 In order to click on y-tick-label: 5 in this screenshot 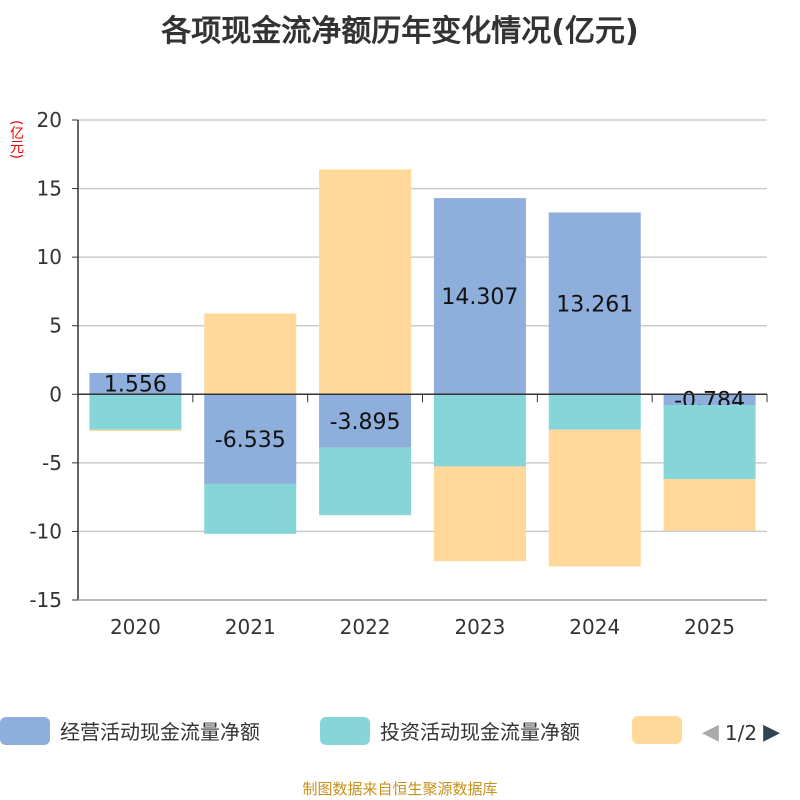, I will do `click(55, 326)`.